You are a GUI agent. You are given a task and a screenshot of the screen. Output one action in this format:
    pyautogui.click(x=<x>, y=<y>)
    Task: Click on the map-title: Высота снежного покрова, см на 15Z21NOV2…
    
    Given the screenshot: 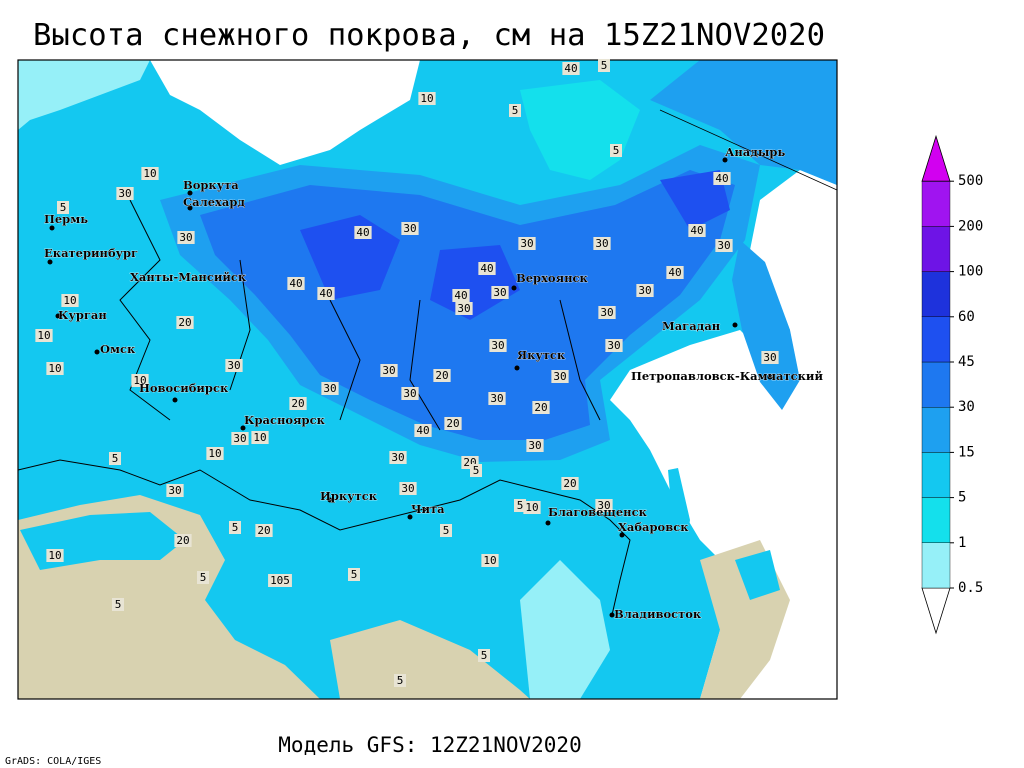 What is the action you would take?
    pyautogui.click(x=429, y=35)
    